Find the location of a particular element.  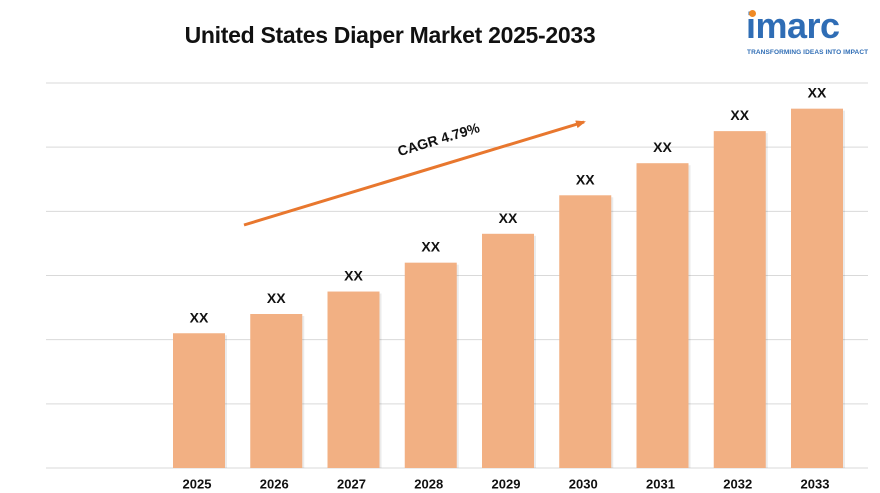

data-label-2029: XX is located at coordinates (508, 218).